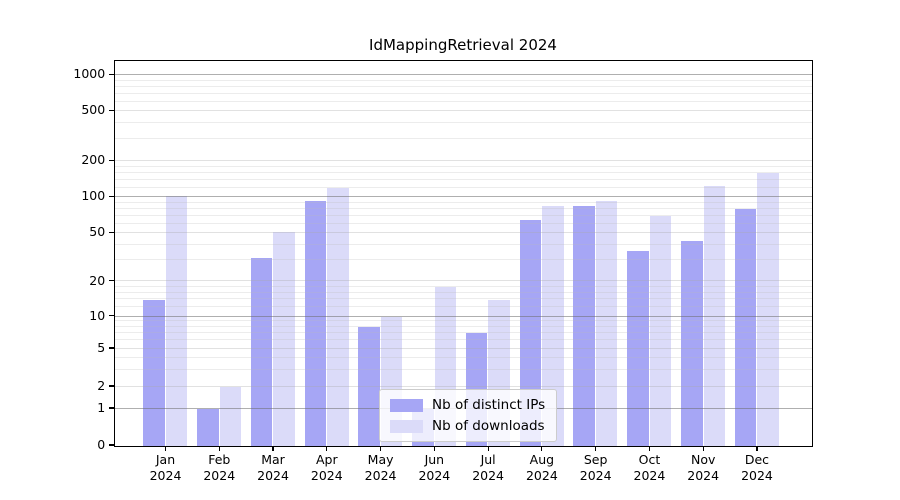  What do you see at coordinates (406, 405) in the screenshot?
I see `legend-swatch-distinct-ips-icon` at bounding box center [406, 405].